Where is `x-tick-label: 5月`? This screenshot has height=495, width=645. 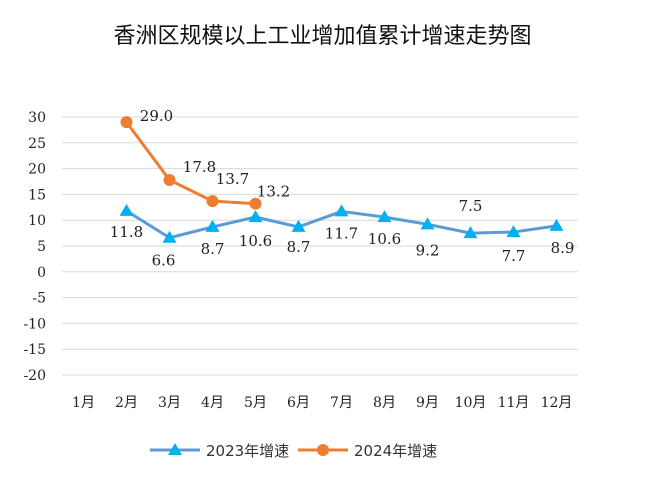 x-tick-label: 5月 is located at coordinates (255, 403).